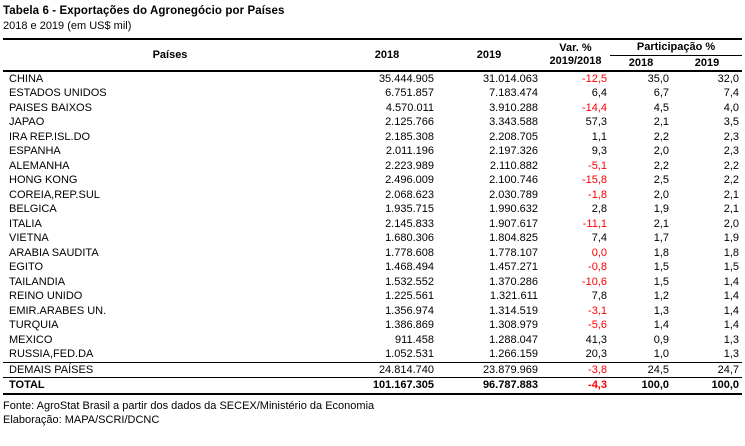 The image size is (745, 446). I want to click on var-pct-cell: 7,8, so click(599, 296).